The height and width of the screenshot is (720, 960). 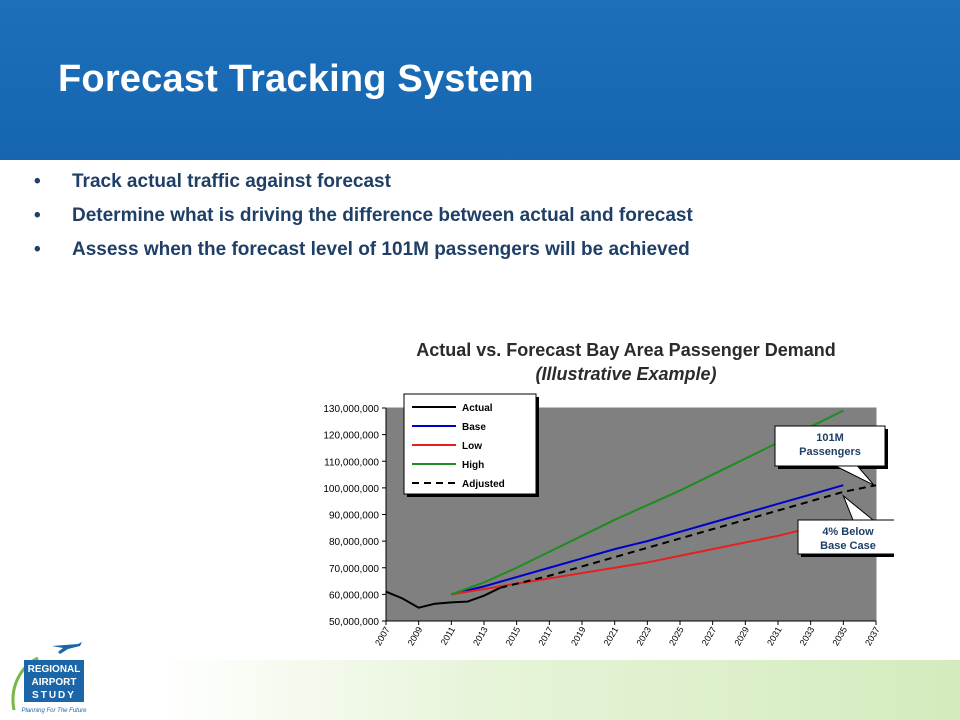 I want to click on y-tick-label: 50,000,000, so click(x=354, y=622).